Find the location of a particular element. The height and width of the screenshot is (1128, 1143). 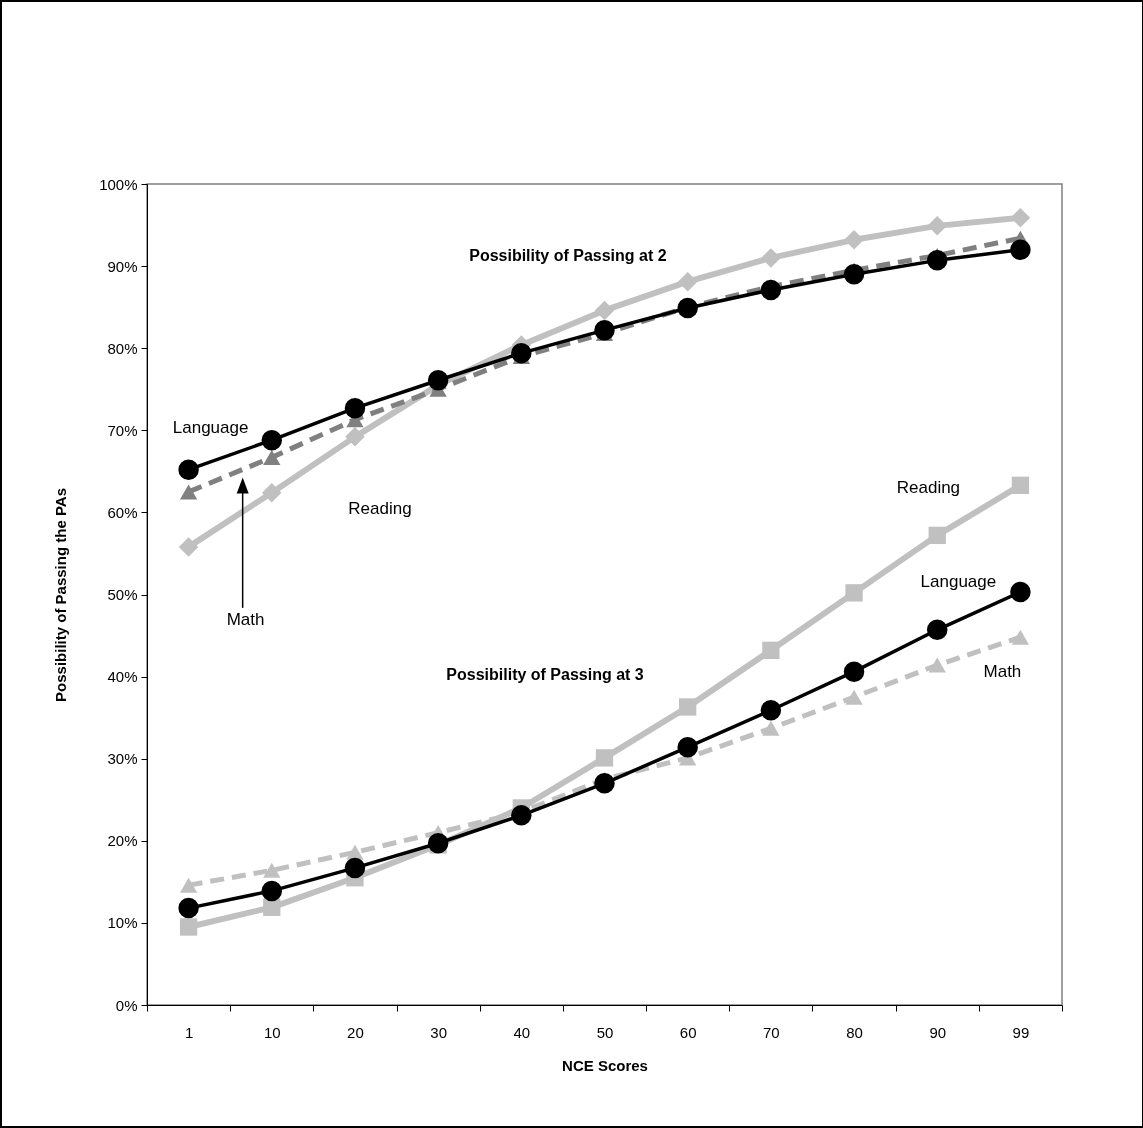

x-tick-label: 40 is located at coordinates (522, 1032).